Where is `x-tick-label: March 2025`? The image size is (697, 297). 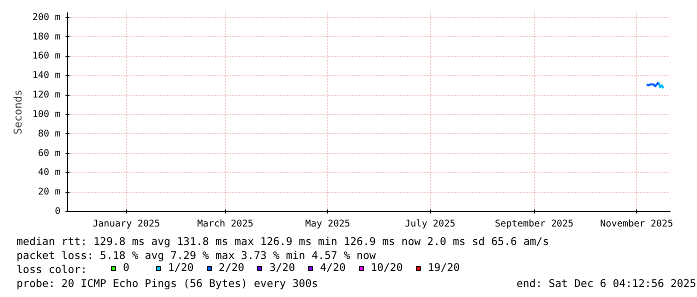 x-tick-label: March 2025 is located at coordinates (225, 224).